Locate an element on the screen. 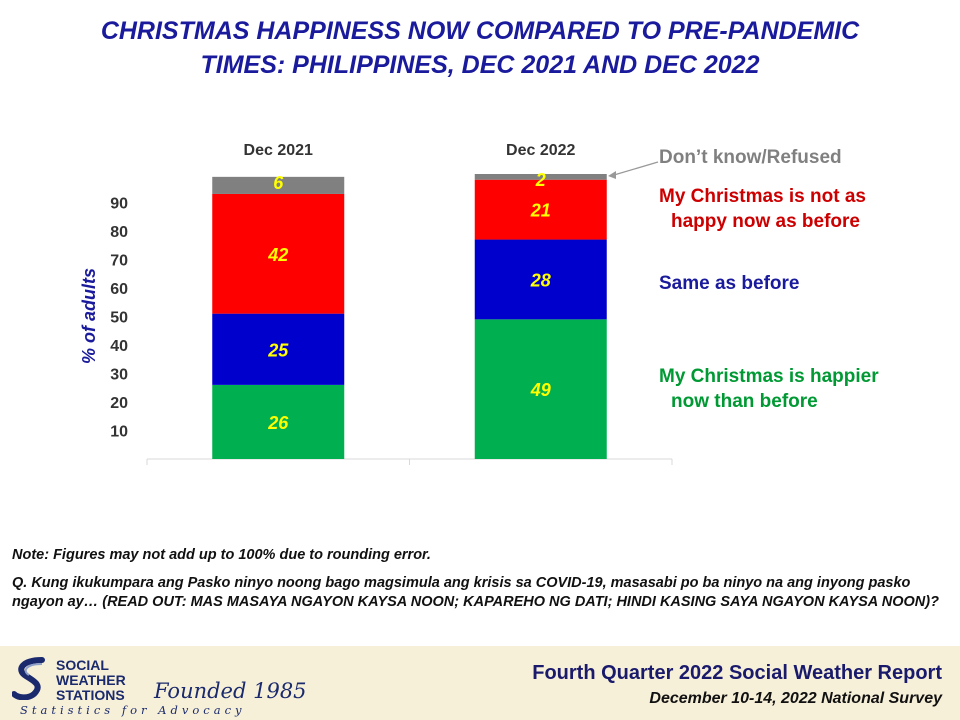  legend-entry-line: Same as before is located at coordinates (729, 283).